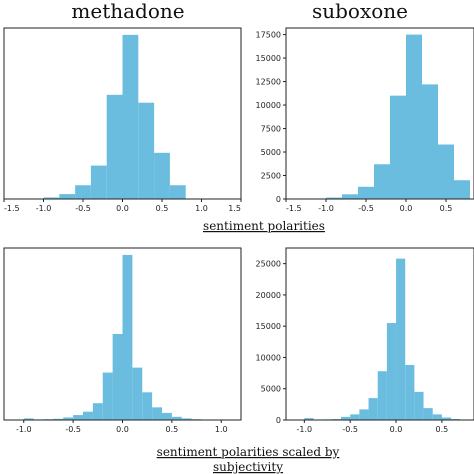 The width and height of the screenshot is (474, 474). I want to click on y-tick-label: 17500, so click(268, 35).